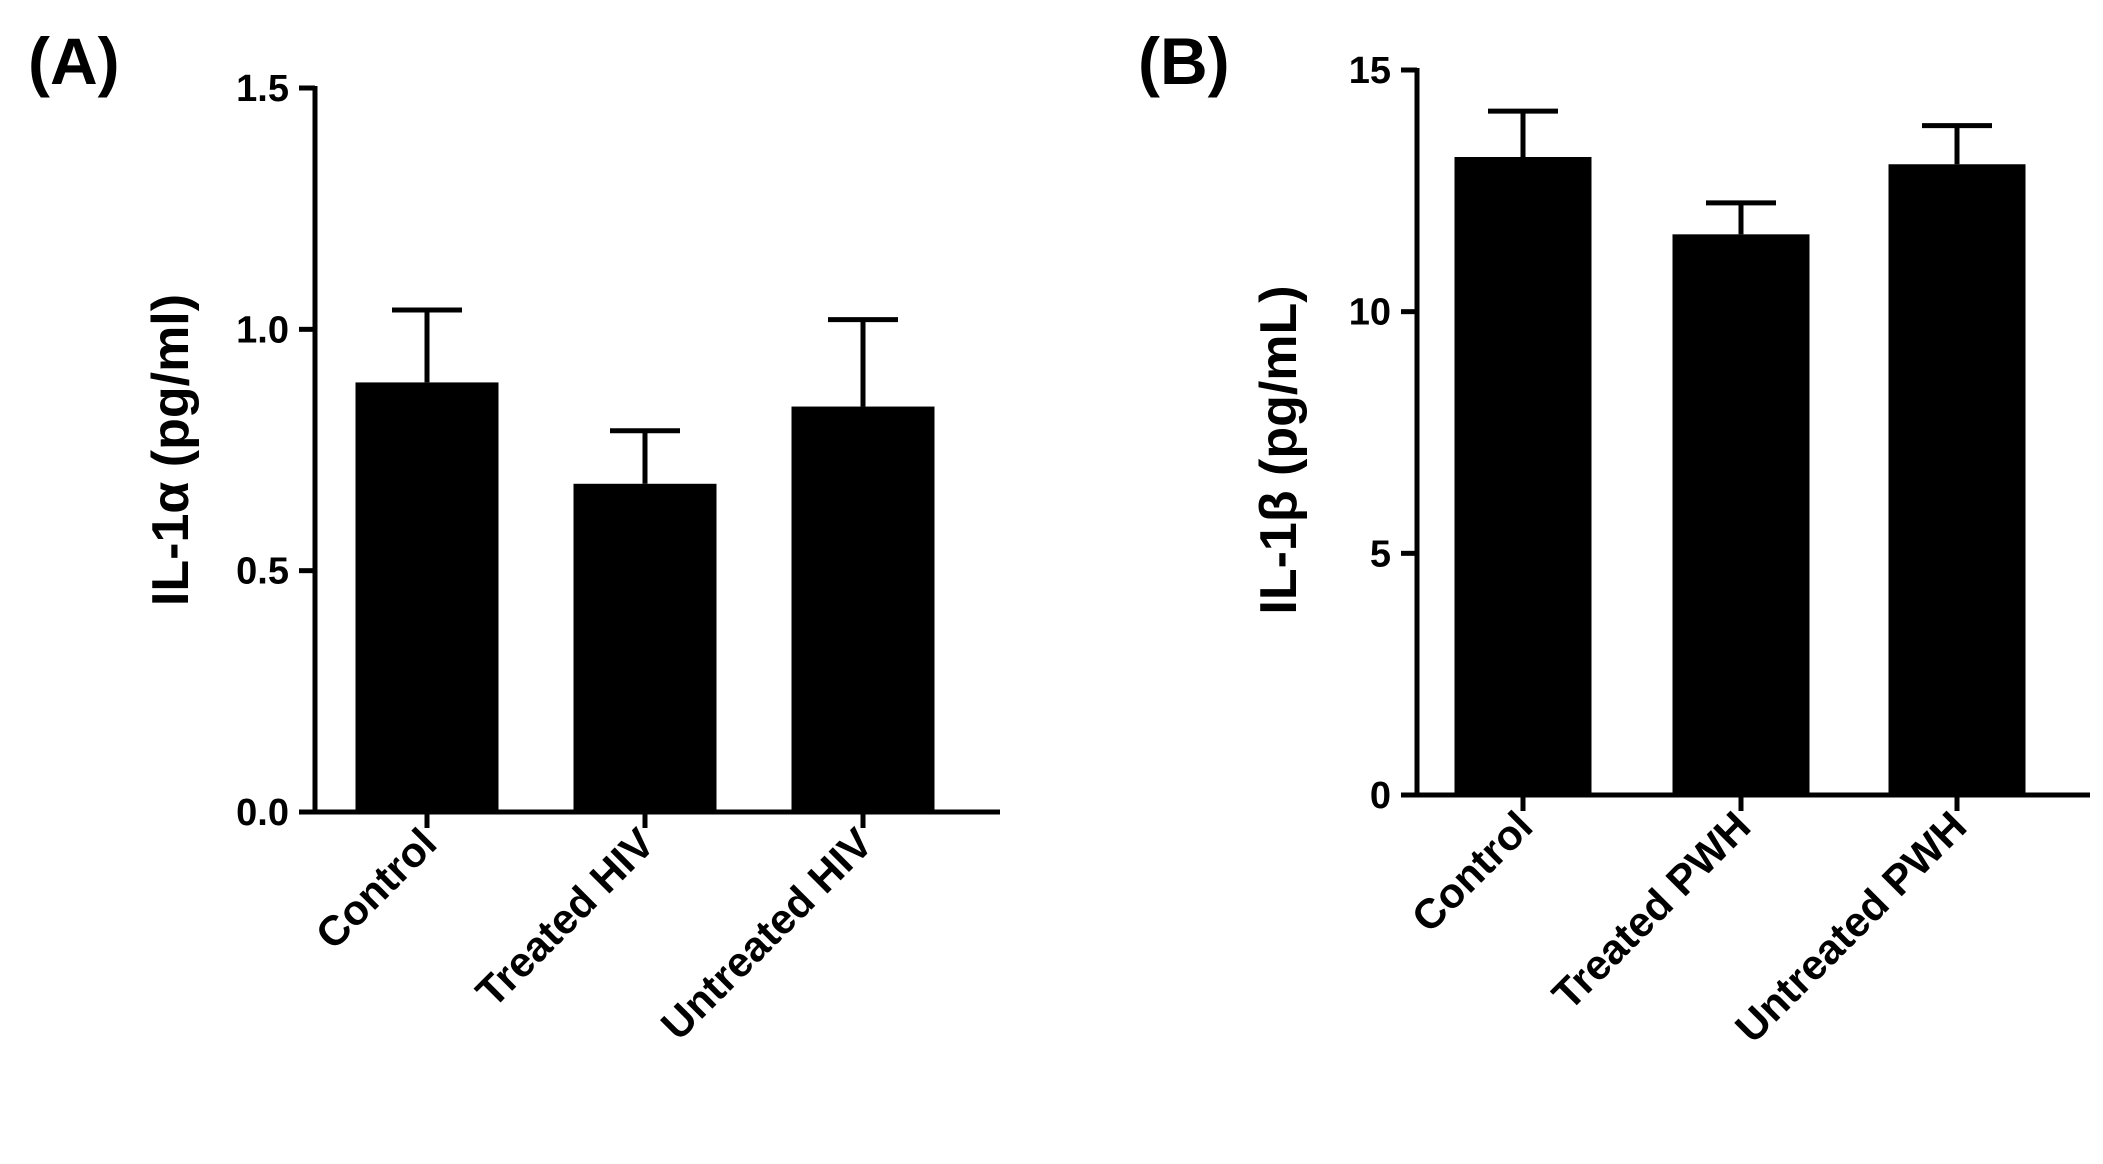 The width and height of the screenshot is (2103, 1164). I want to click on category-label: Untreated PWH, so click(1850, 926).